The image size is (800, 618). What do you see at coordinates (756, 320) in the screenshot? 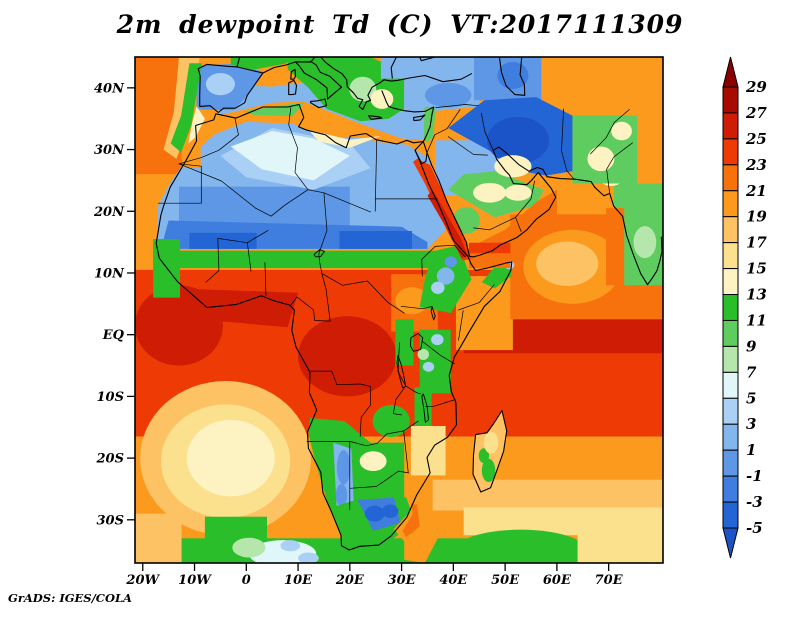
I see `colorbar-label: 11` at bounding box center [756, 320].